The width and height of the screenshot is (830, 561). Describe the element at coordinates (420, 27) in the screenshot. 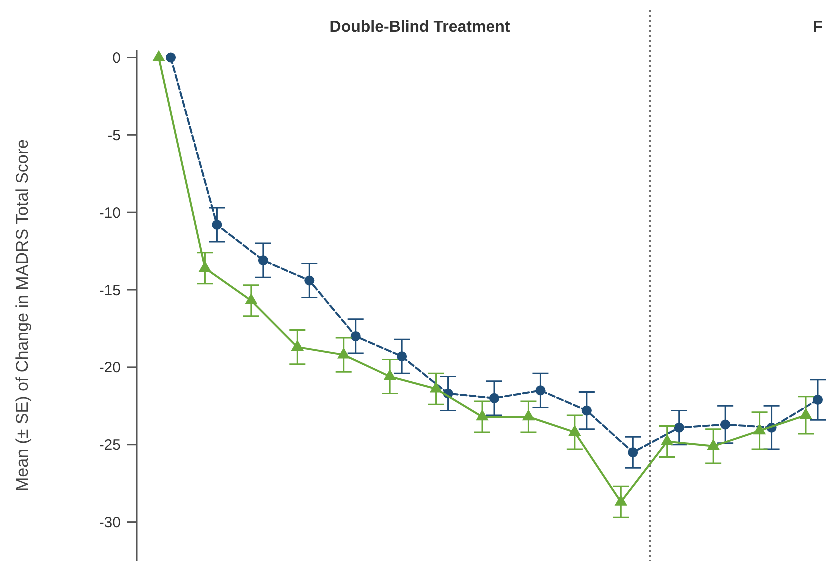

I see `chart-title: Double-Blind Treatment` at that location.